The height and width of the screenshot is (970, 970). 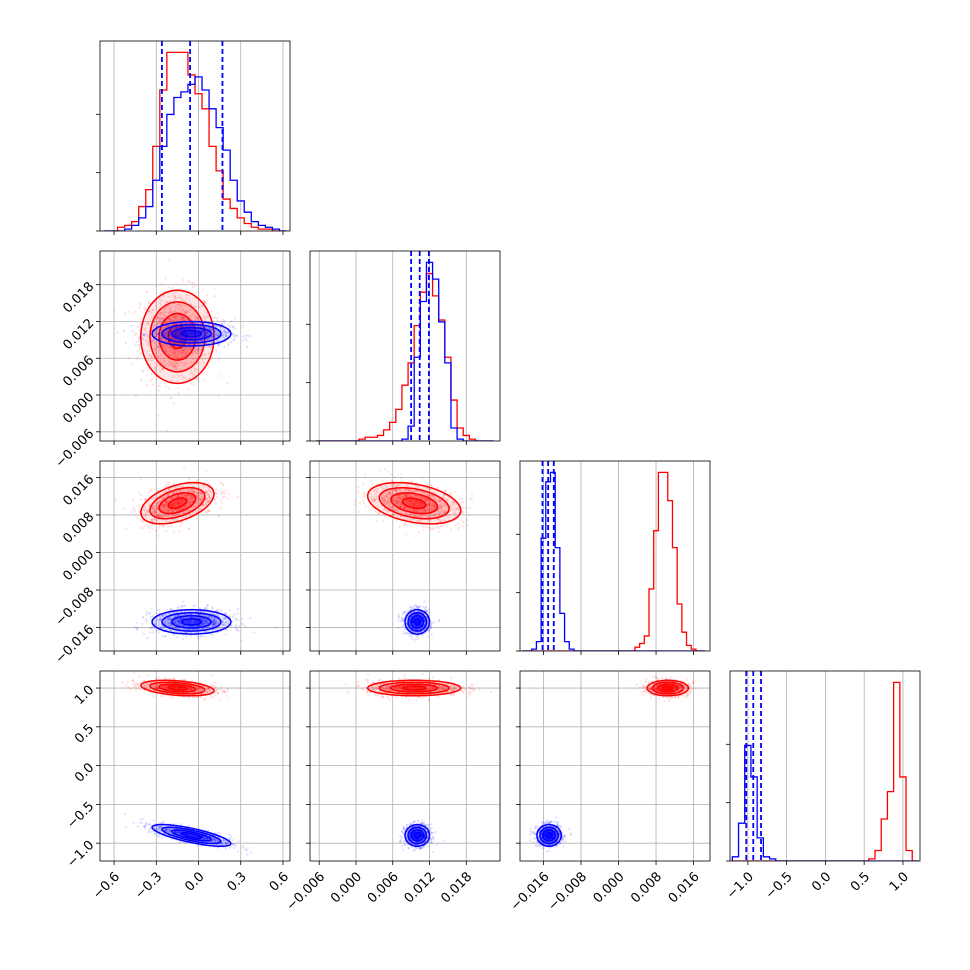 I want to click on x-tick-label: 0.008, so click(x=646, y=887).